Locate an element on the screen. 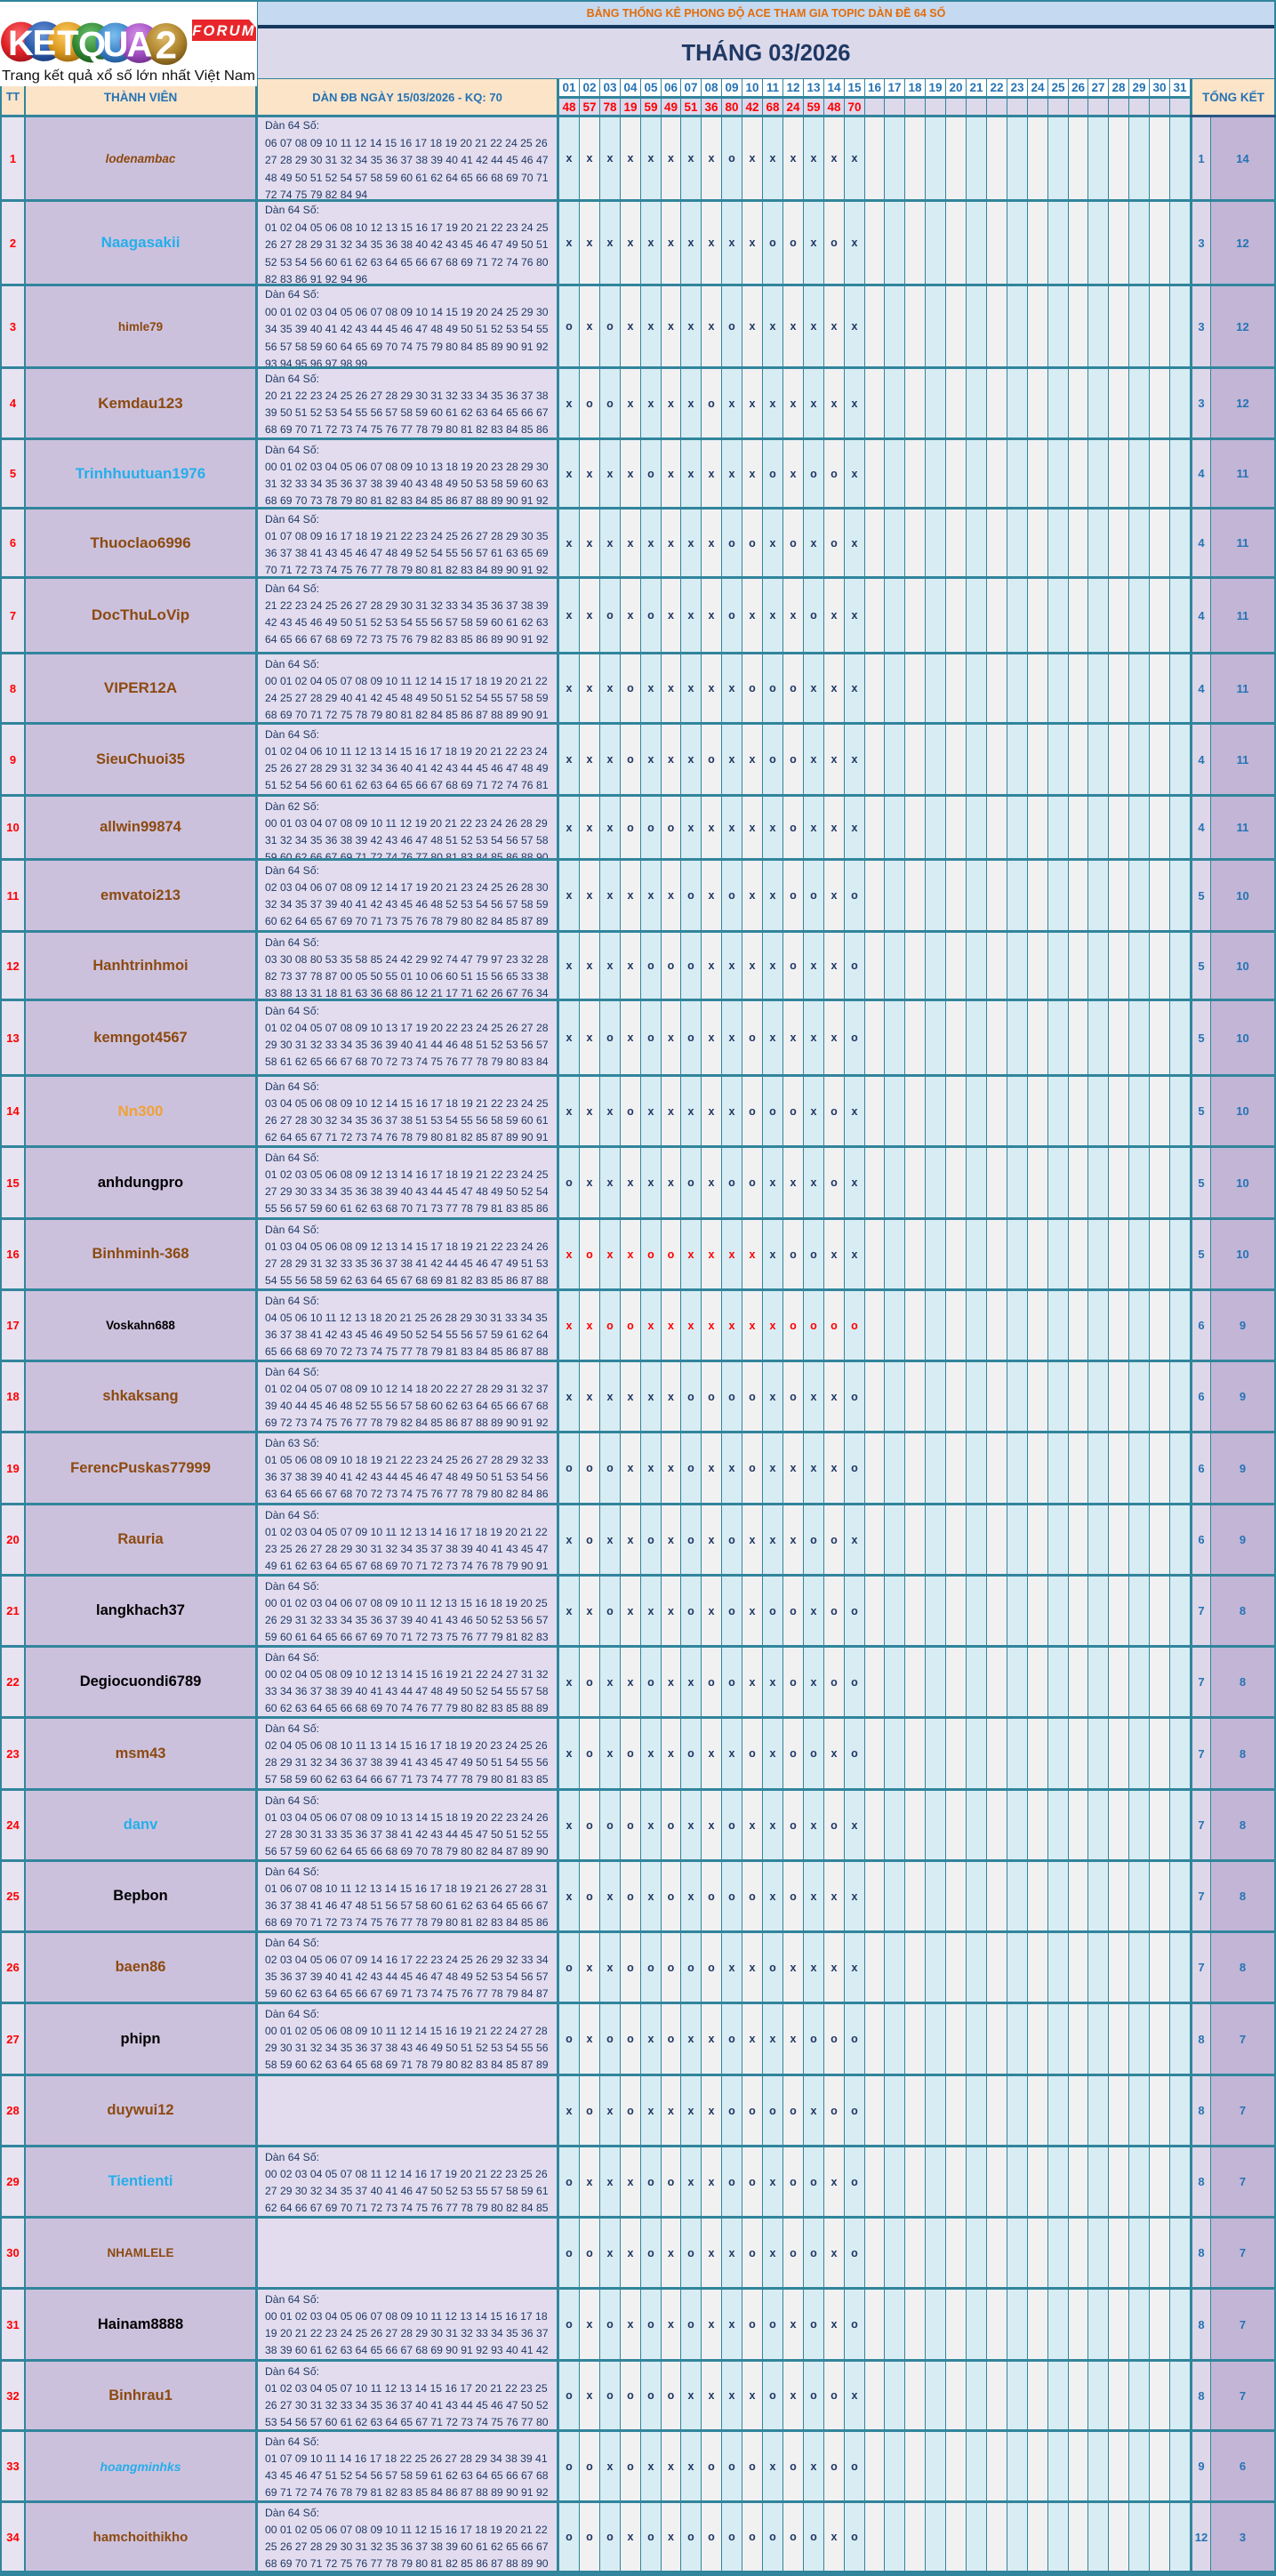  svg-text:Trang kết quả xổ số lớn nhất V: Trang kết quả xổ số lớn nhất Việt Nam is located at coordinates (129, 76).